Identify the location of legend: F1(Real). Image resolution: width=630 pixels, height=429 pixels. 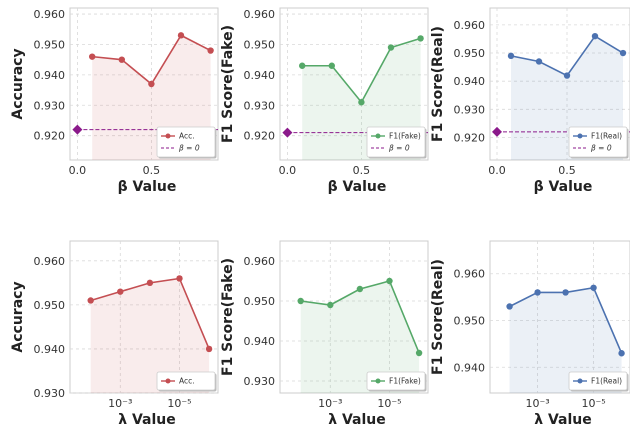
(598, 381).